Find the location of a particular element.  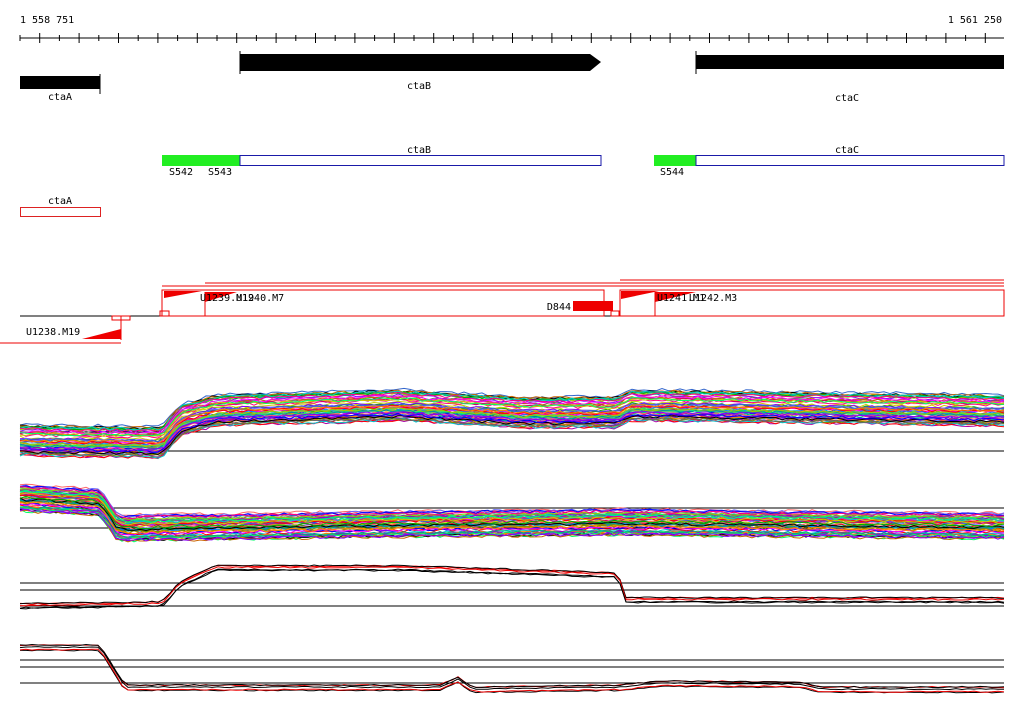

utr-label-s543: S543 is located at coordinates (220, 172).